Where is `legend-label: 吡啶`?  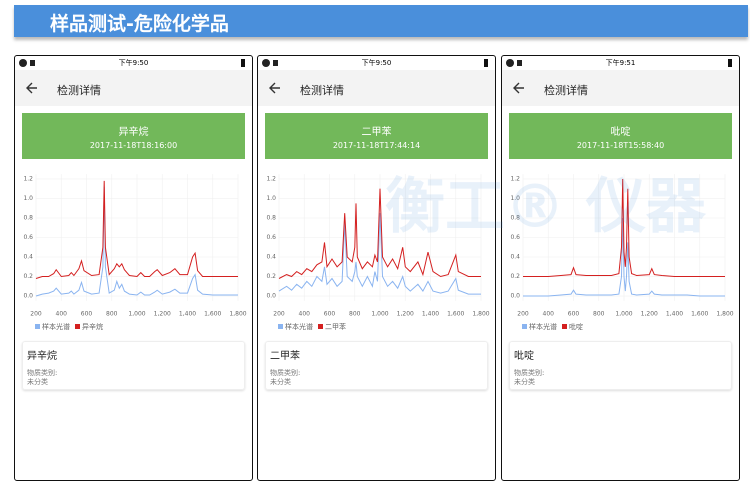
legend-label: 吡啶 is located at coordinates (576, 326).